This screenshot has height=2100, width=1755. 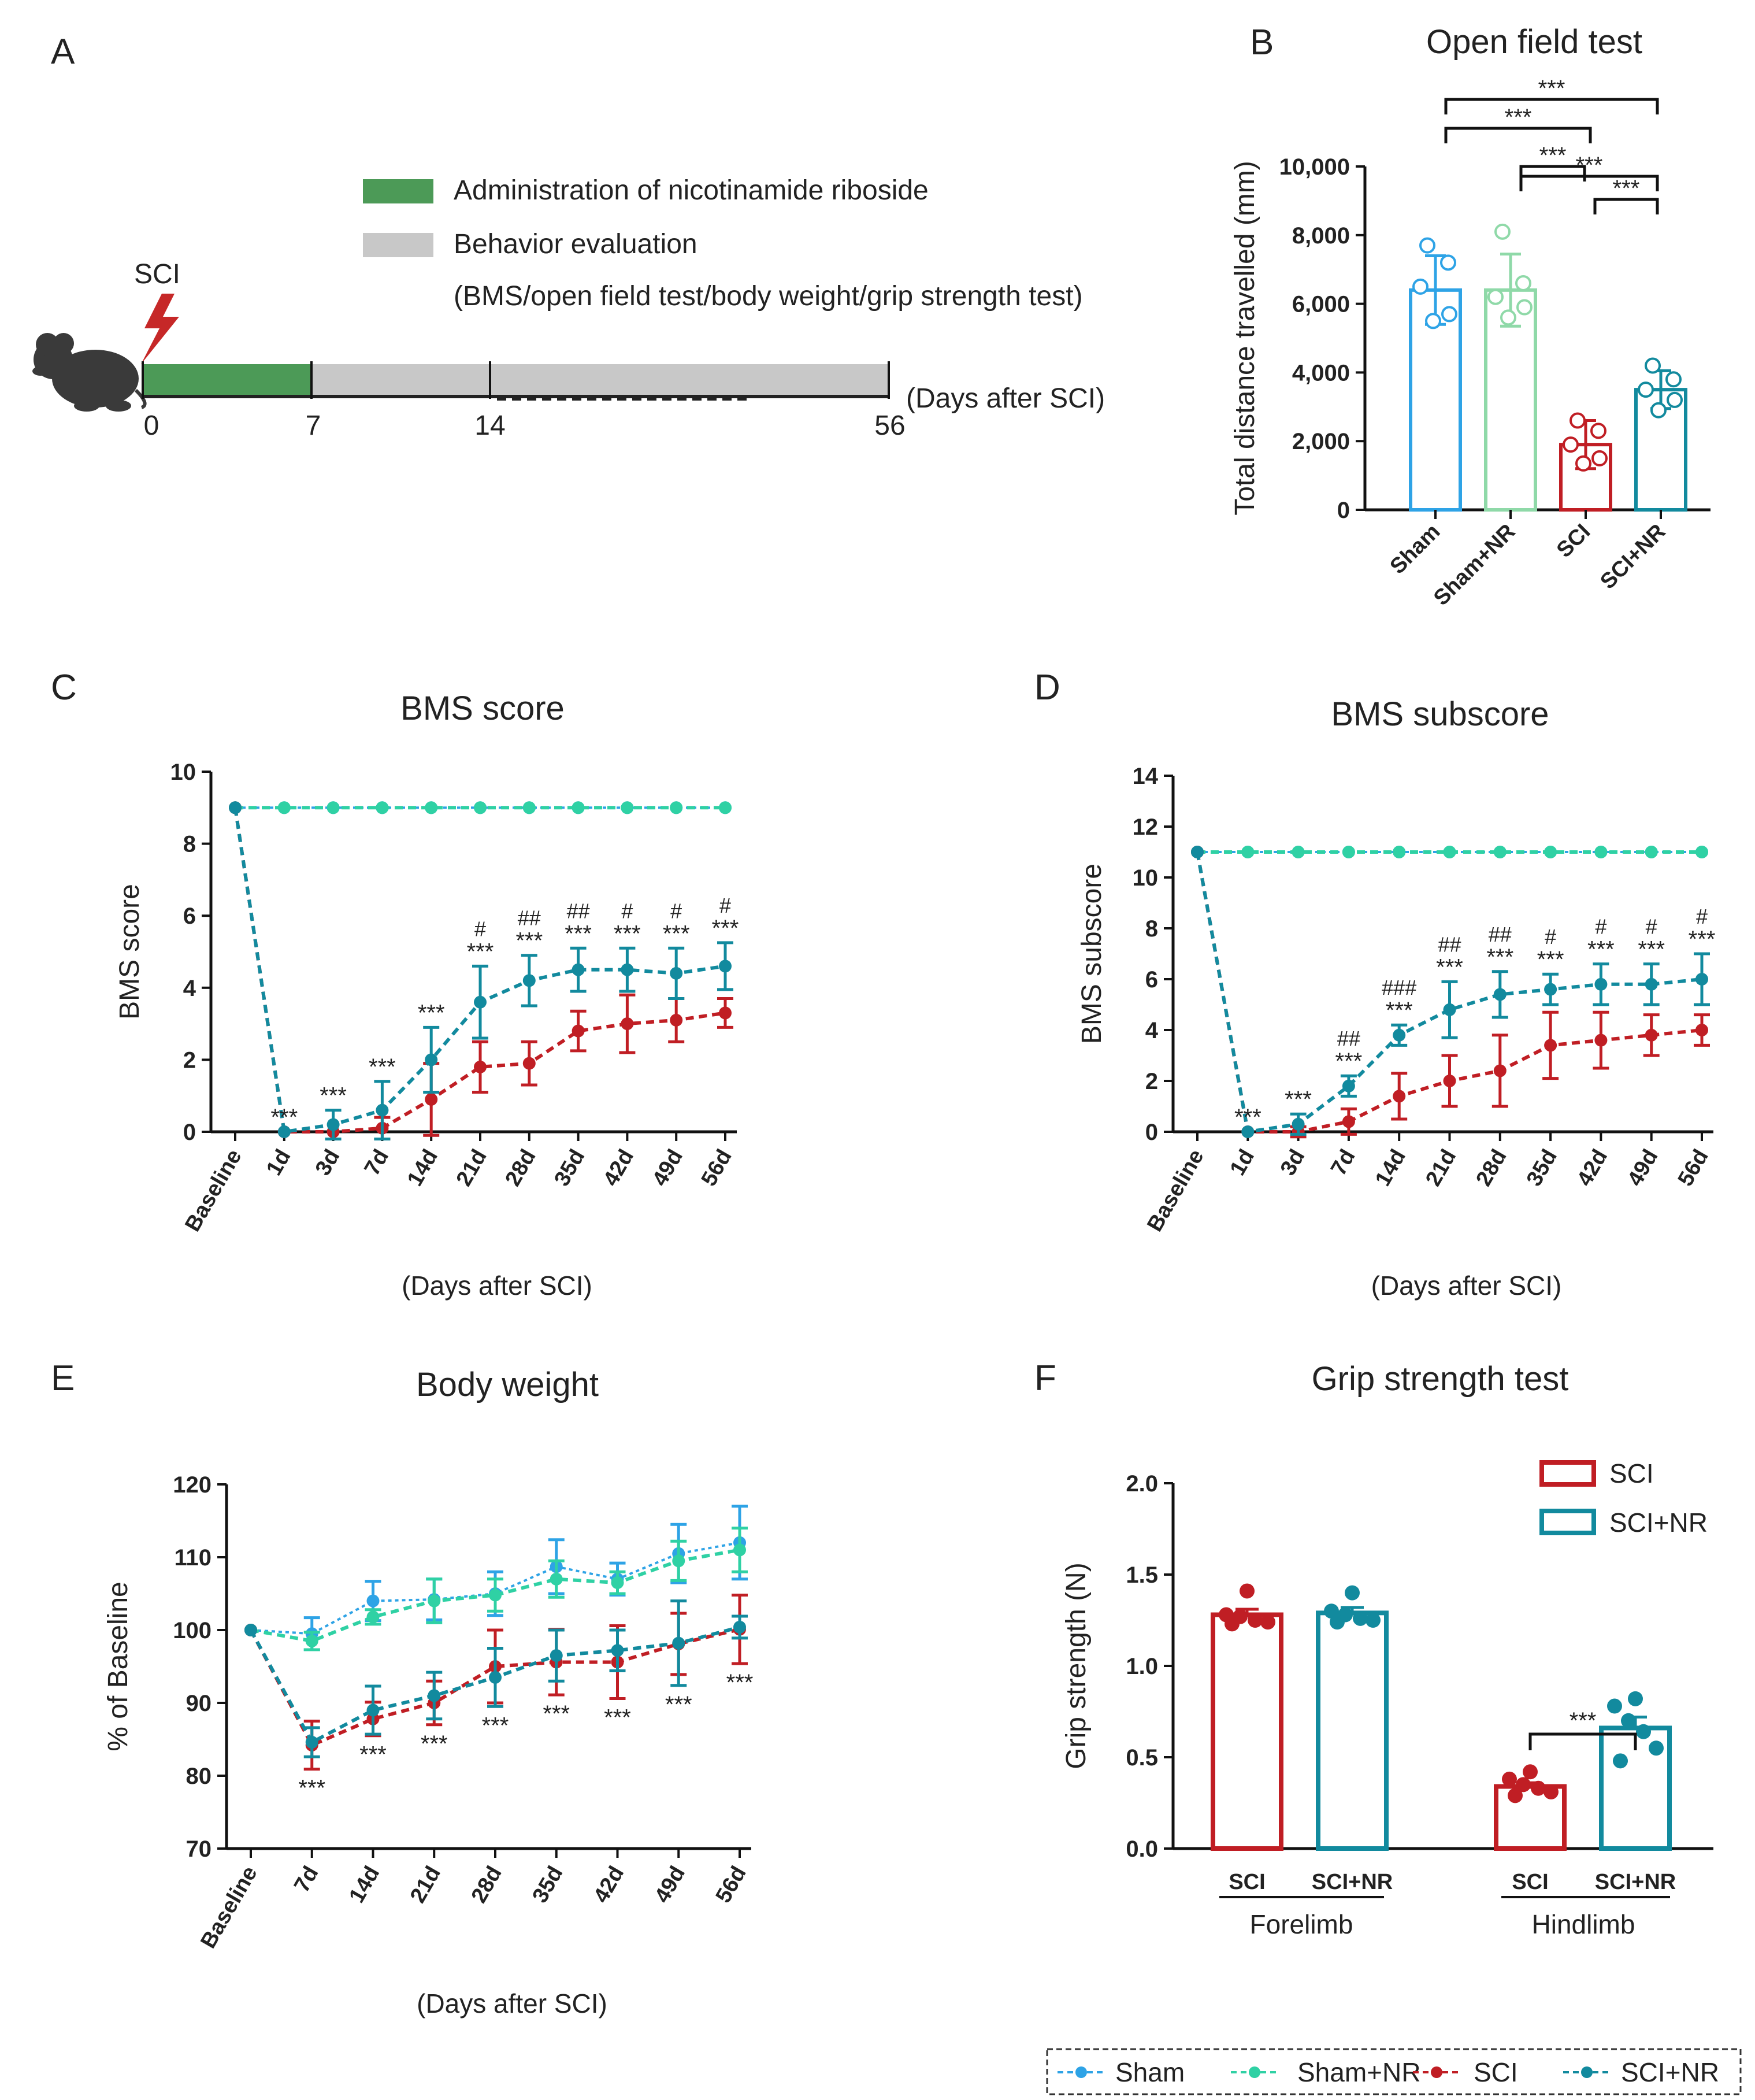 What do you see at coordinates (520, 1168) in the screenshot?
I see `xtick-label: 28d` at bounding box center [520, 1168].